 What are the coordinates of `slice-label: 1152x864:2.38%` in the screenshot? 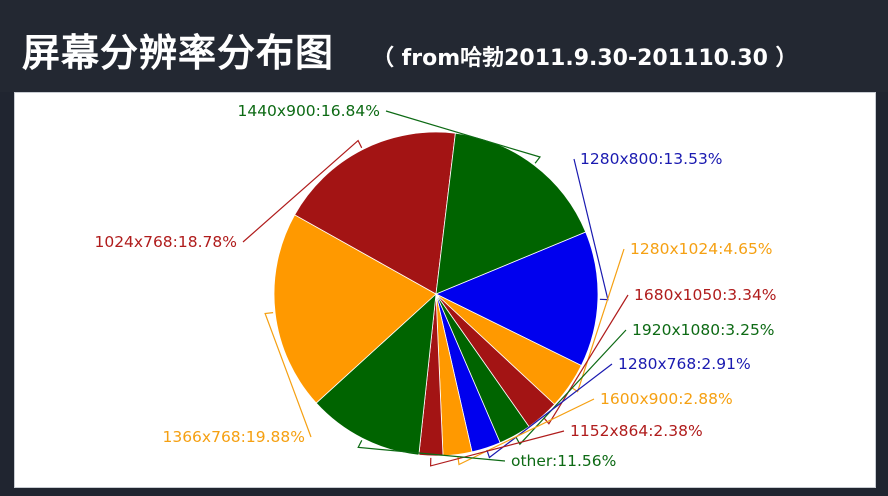 It's located at (636, 431).